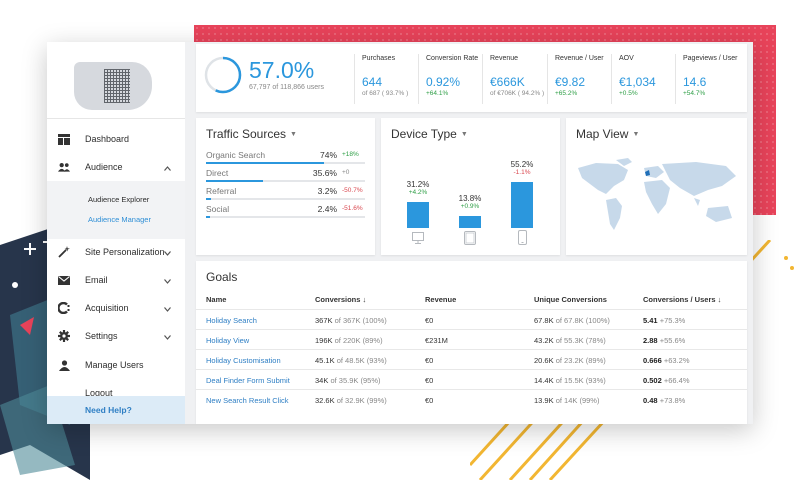 The image size is (800, 480). I want to click on goal-name-link: Holiday Search, so click(231, 320).